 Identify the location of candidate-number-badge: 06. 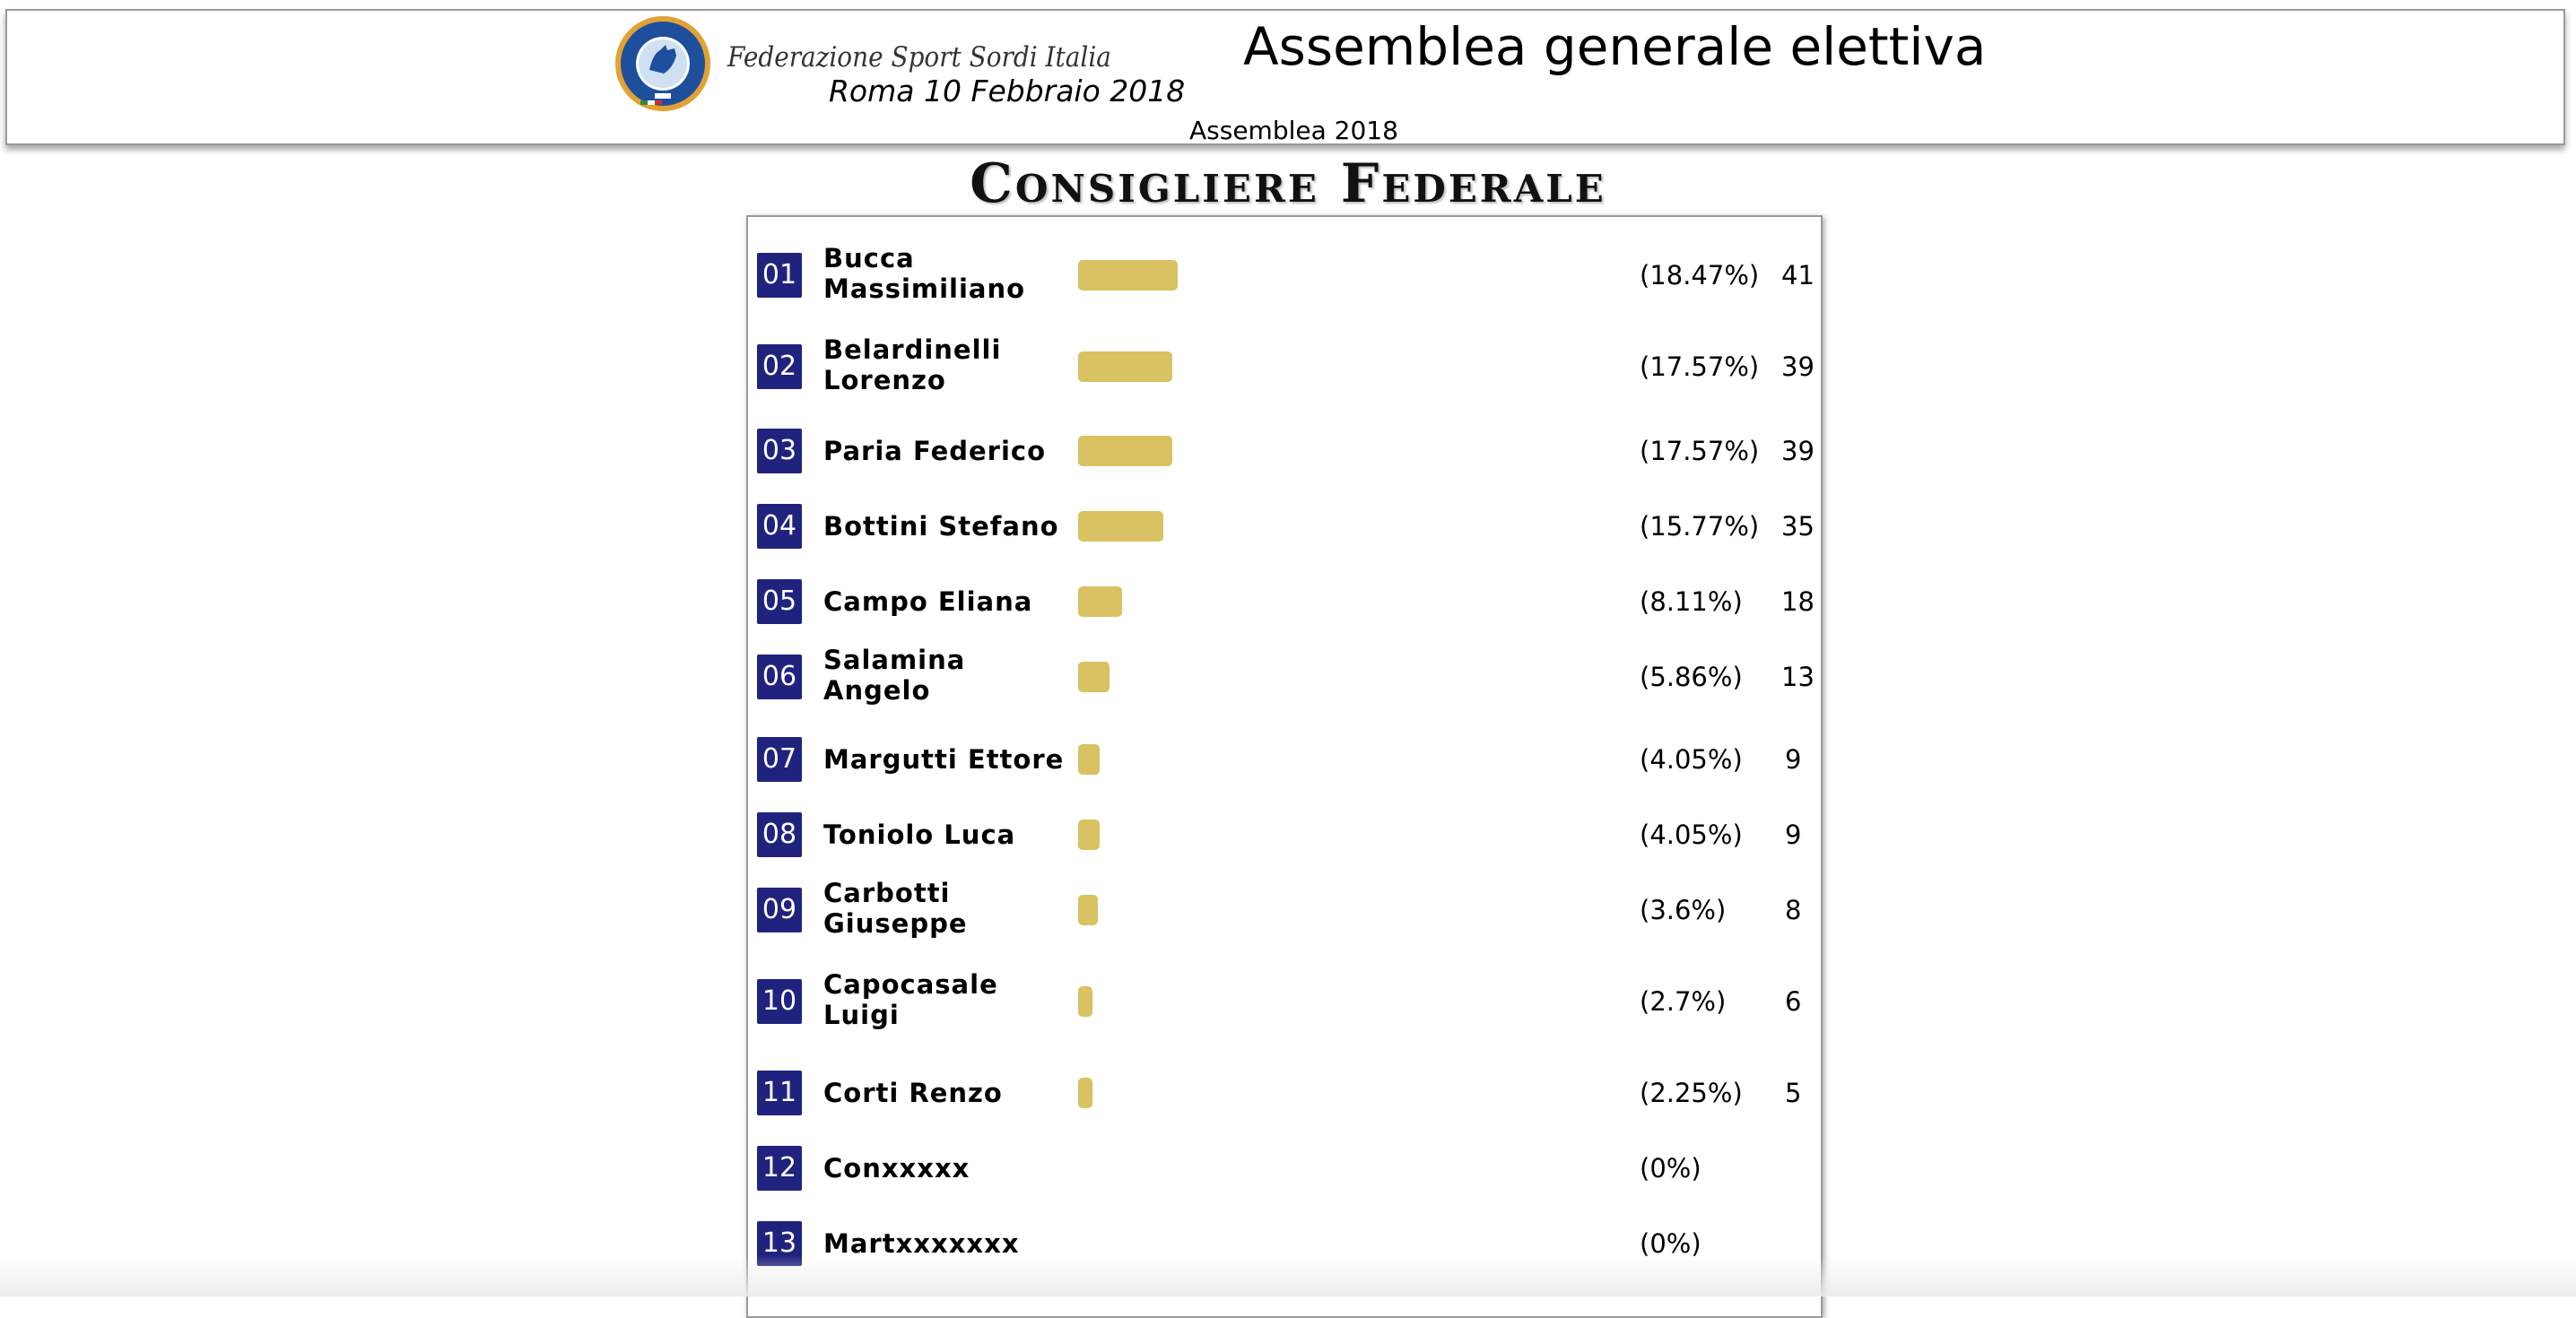
(779, 677).